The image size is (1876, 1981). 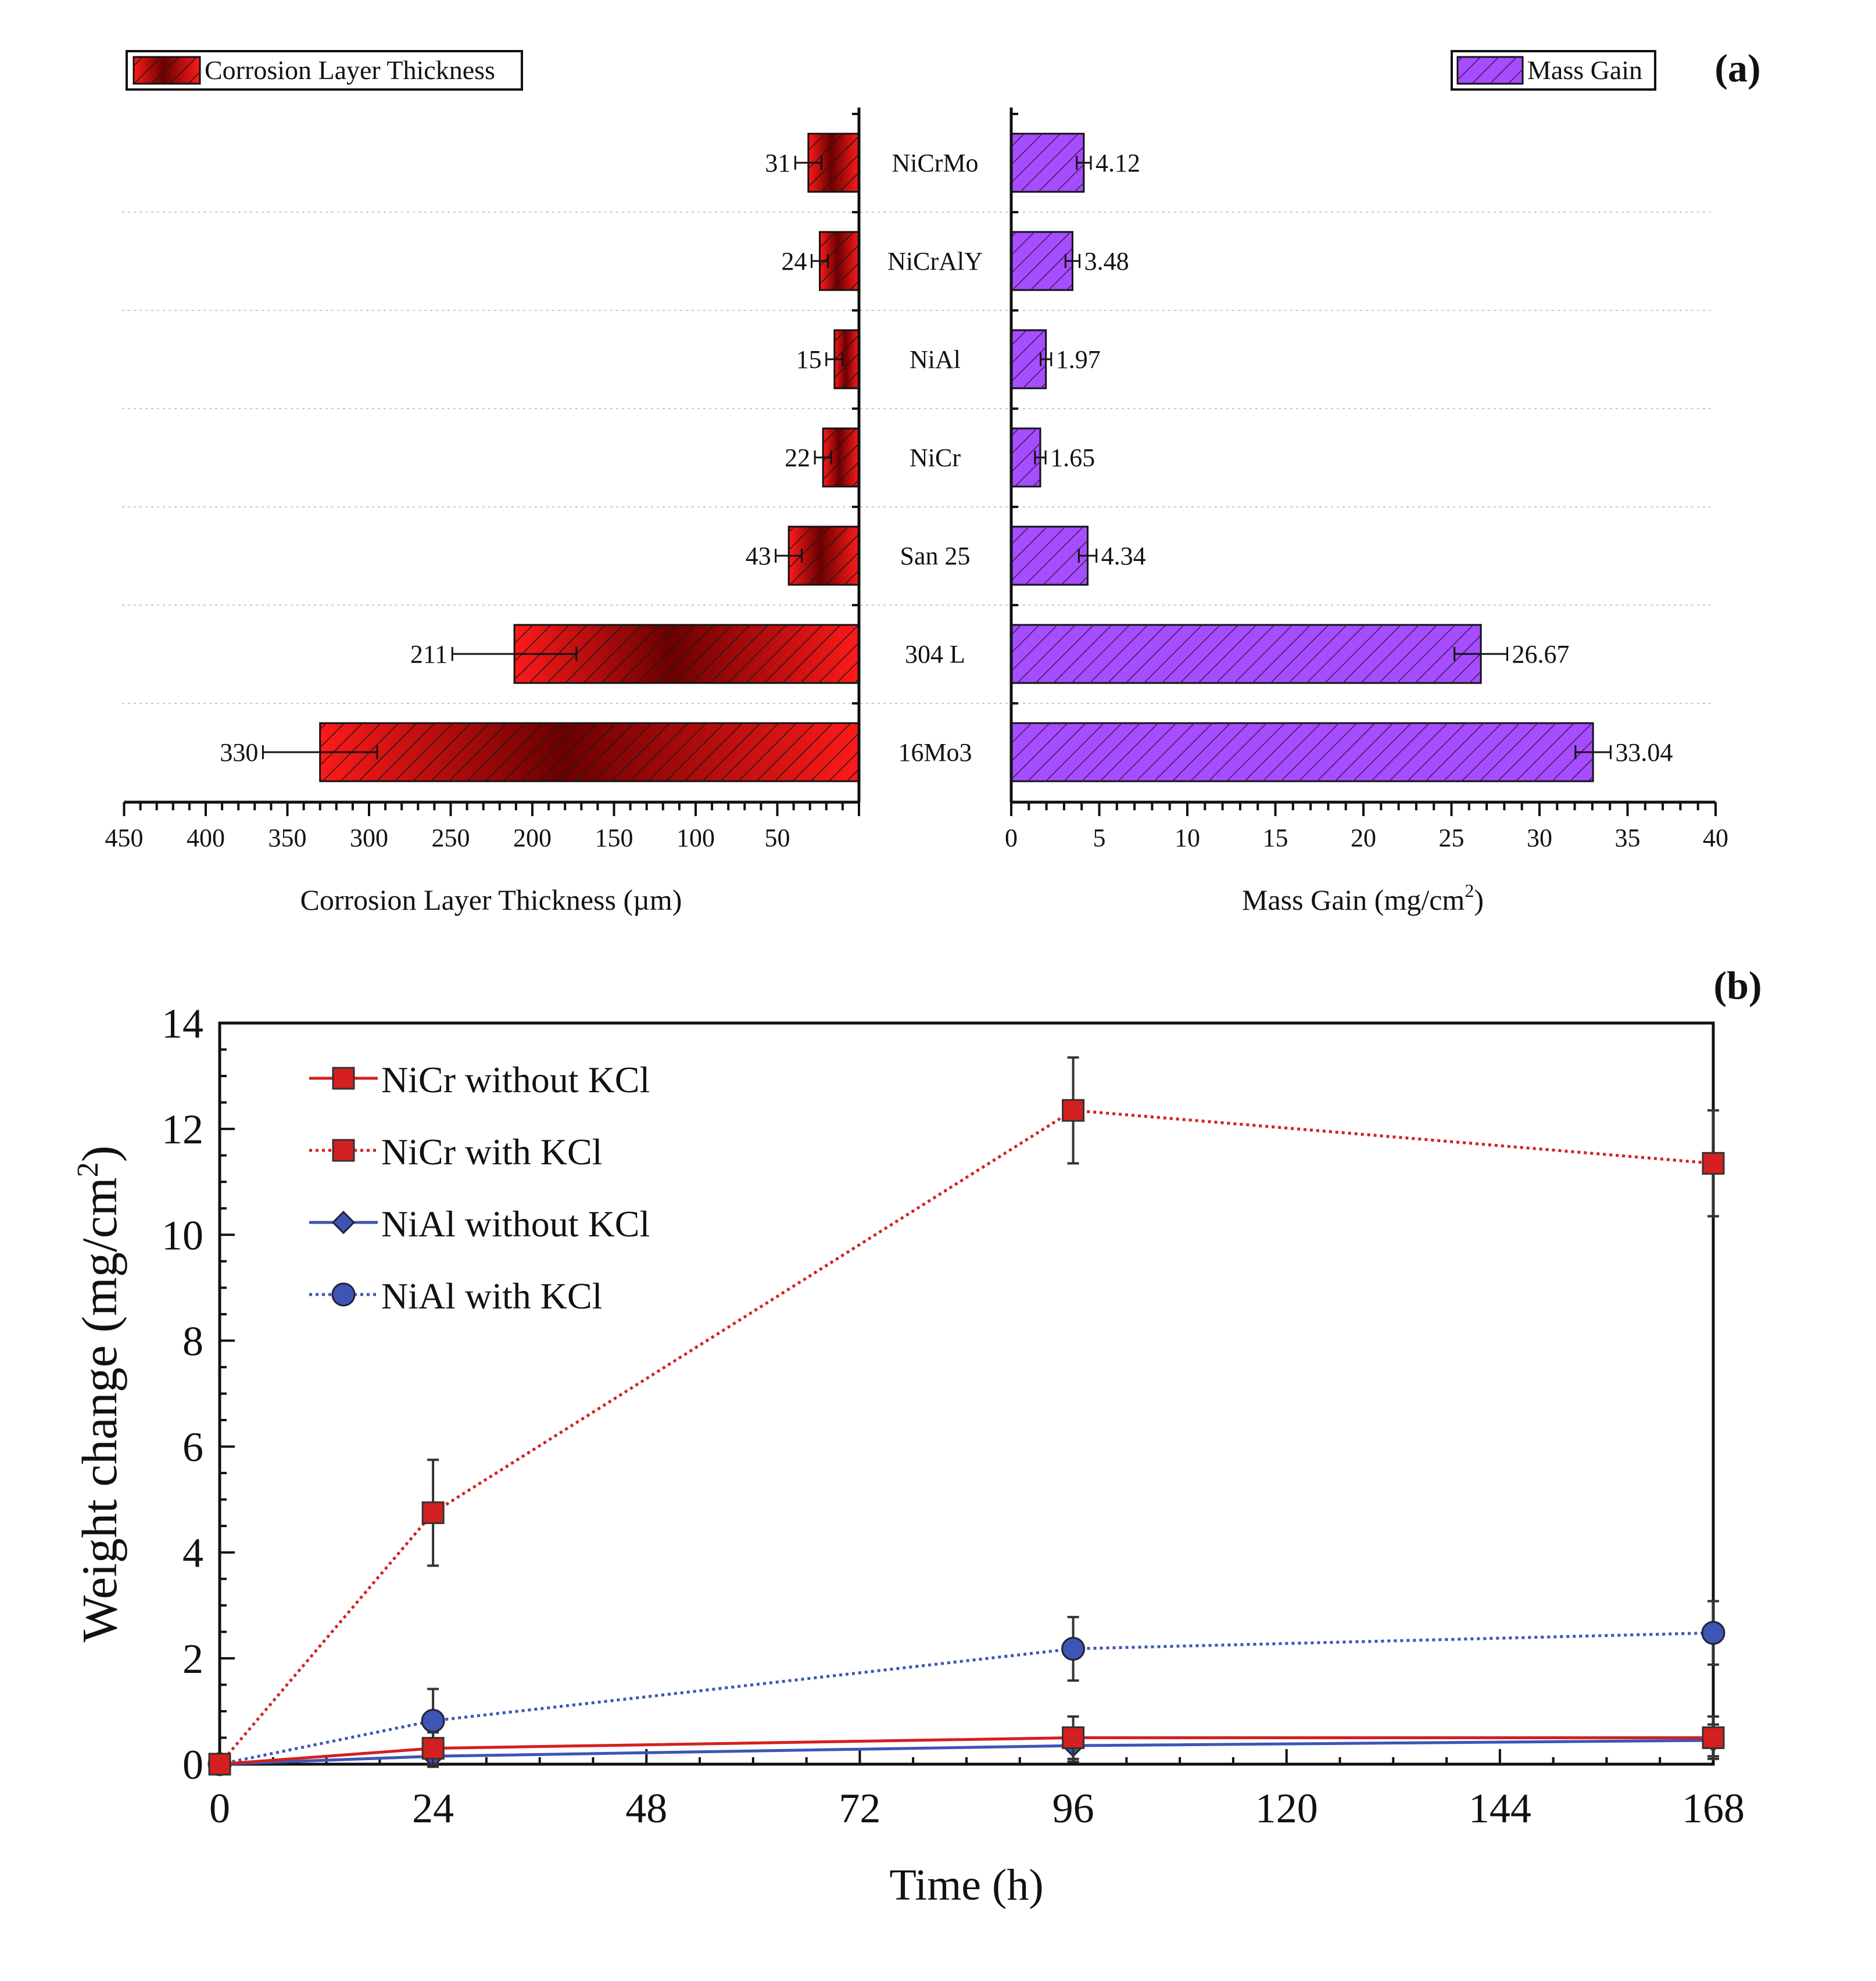 I want to click on y-tick-label: 4, so click(x=192, y=1553).